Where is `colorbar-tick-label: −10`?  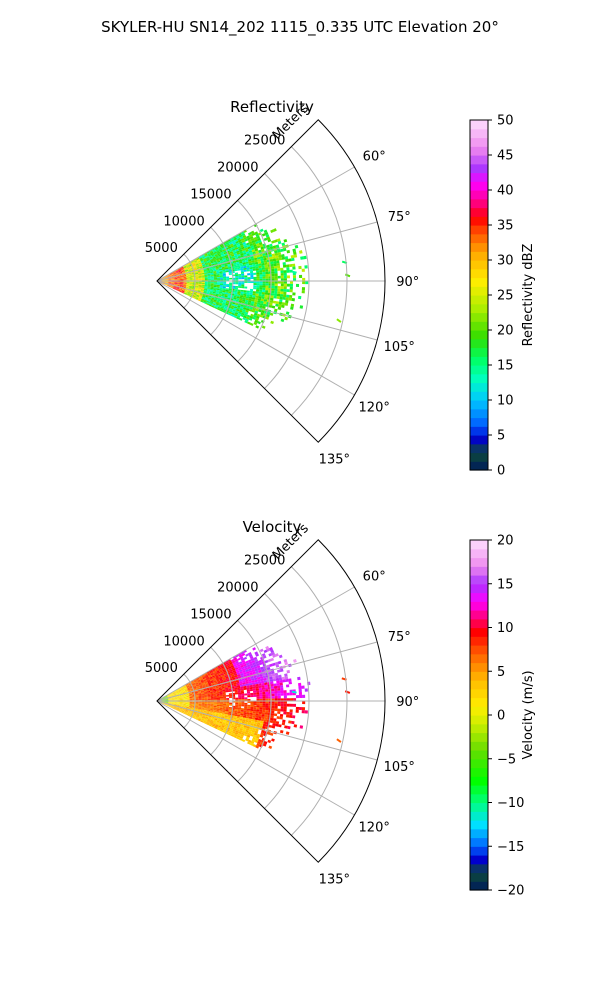
colorbar-tick-label: −10 is located at coordinates (510, 803).